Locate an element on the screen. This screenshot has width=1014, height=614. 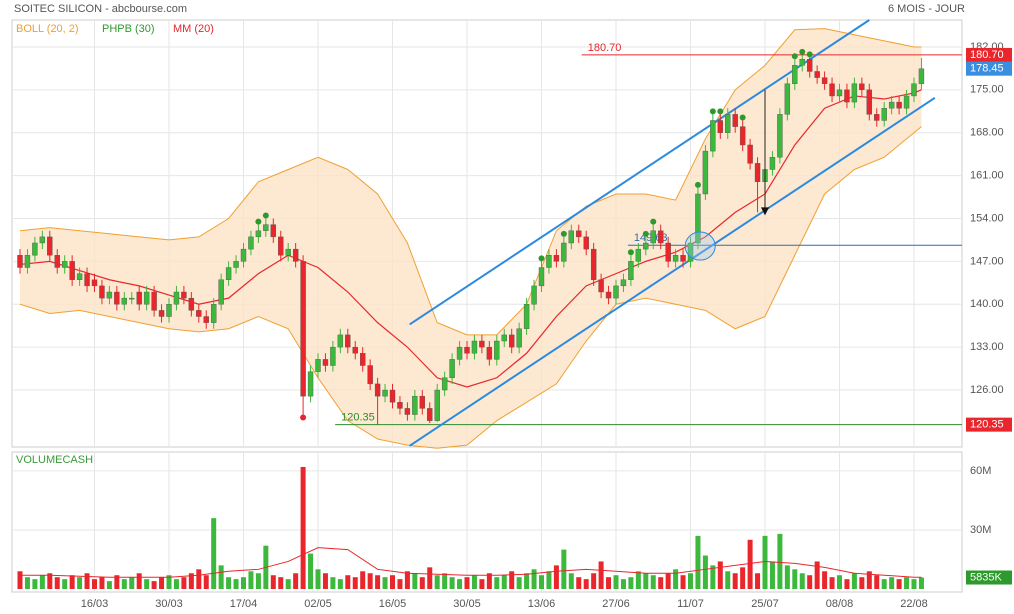
price-tag-label: 180.70 is located at coordinates (987, 55).